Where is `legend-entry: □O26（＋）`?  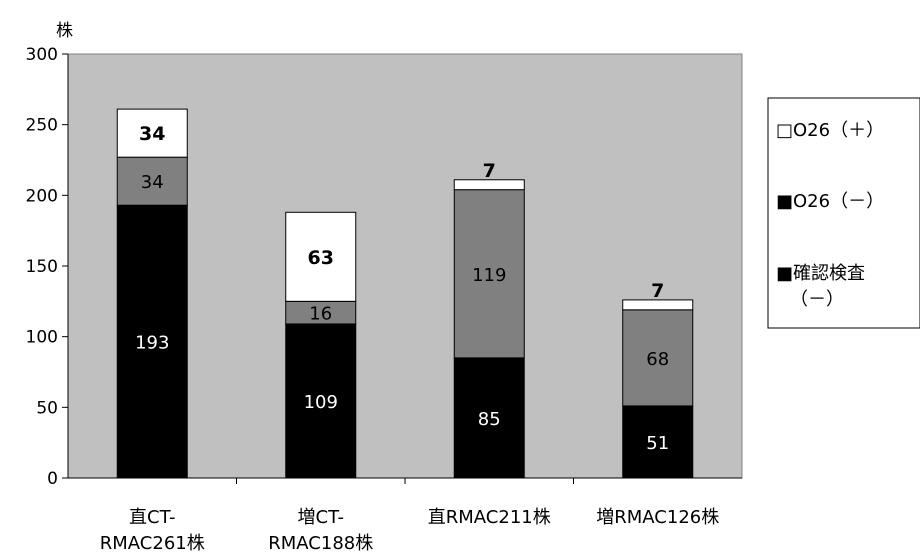
legend-entry: □O26（＋） is located at coordinates (830, 130).